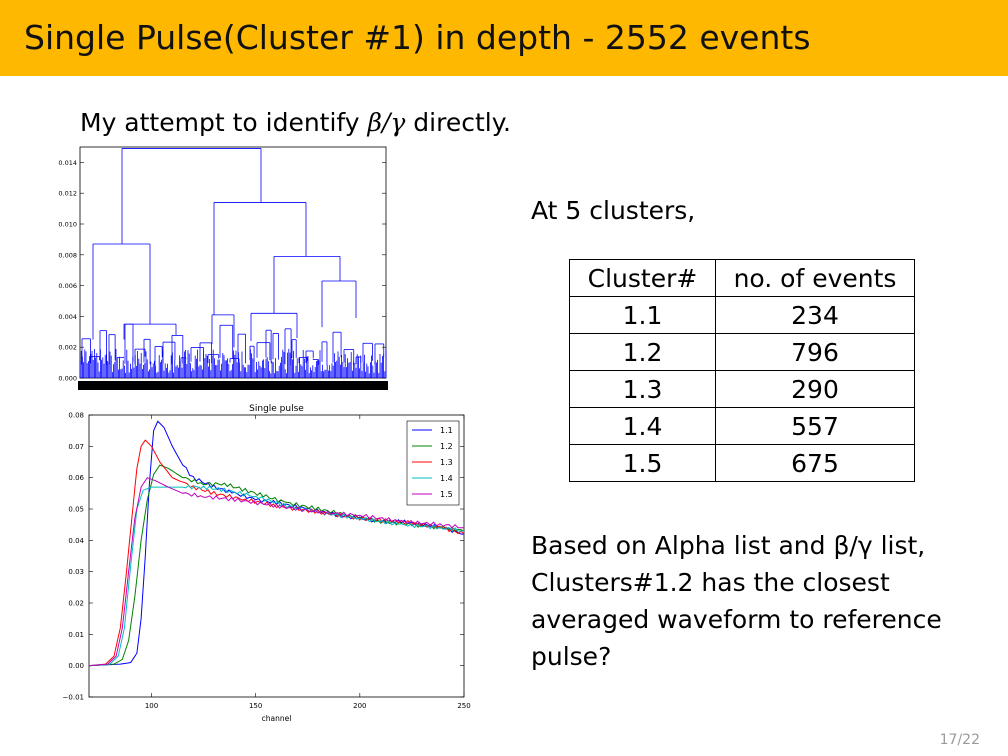 The width and height of the screenshot is (1008, 756). Describe the element at coordinates (571, 656) in the screenshot. I see `conclusion-line: pulse?` at that location.